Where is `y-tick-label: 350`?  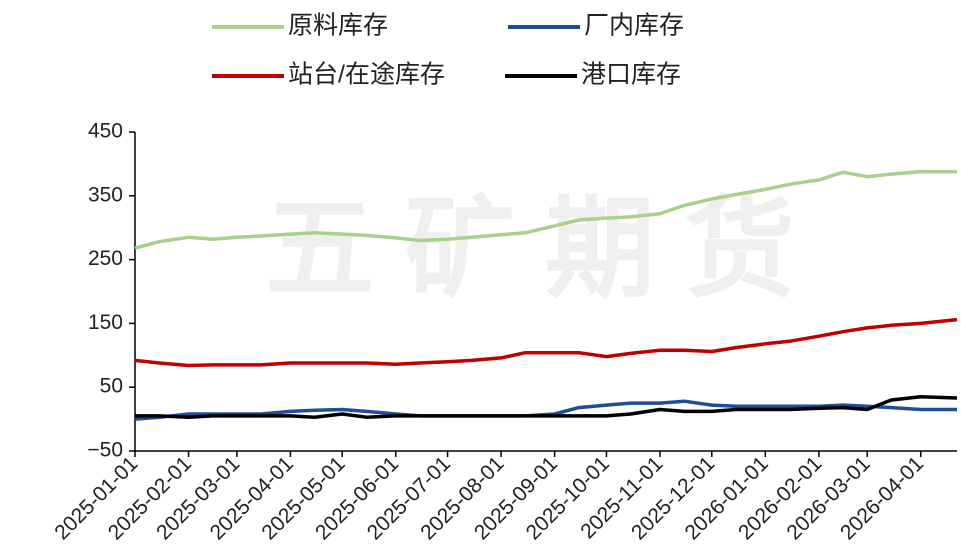
y-tick-label: 350 is located at coordinates (105, 194).